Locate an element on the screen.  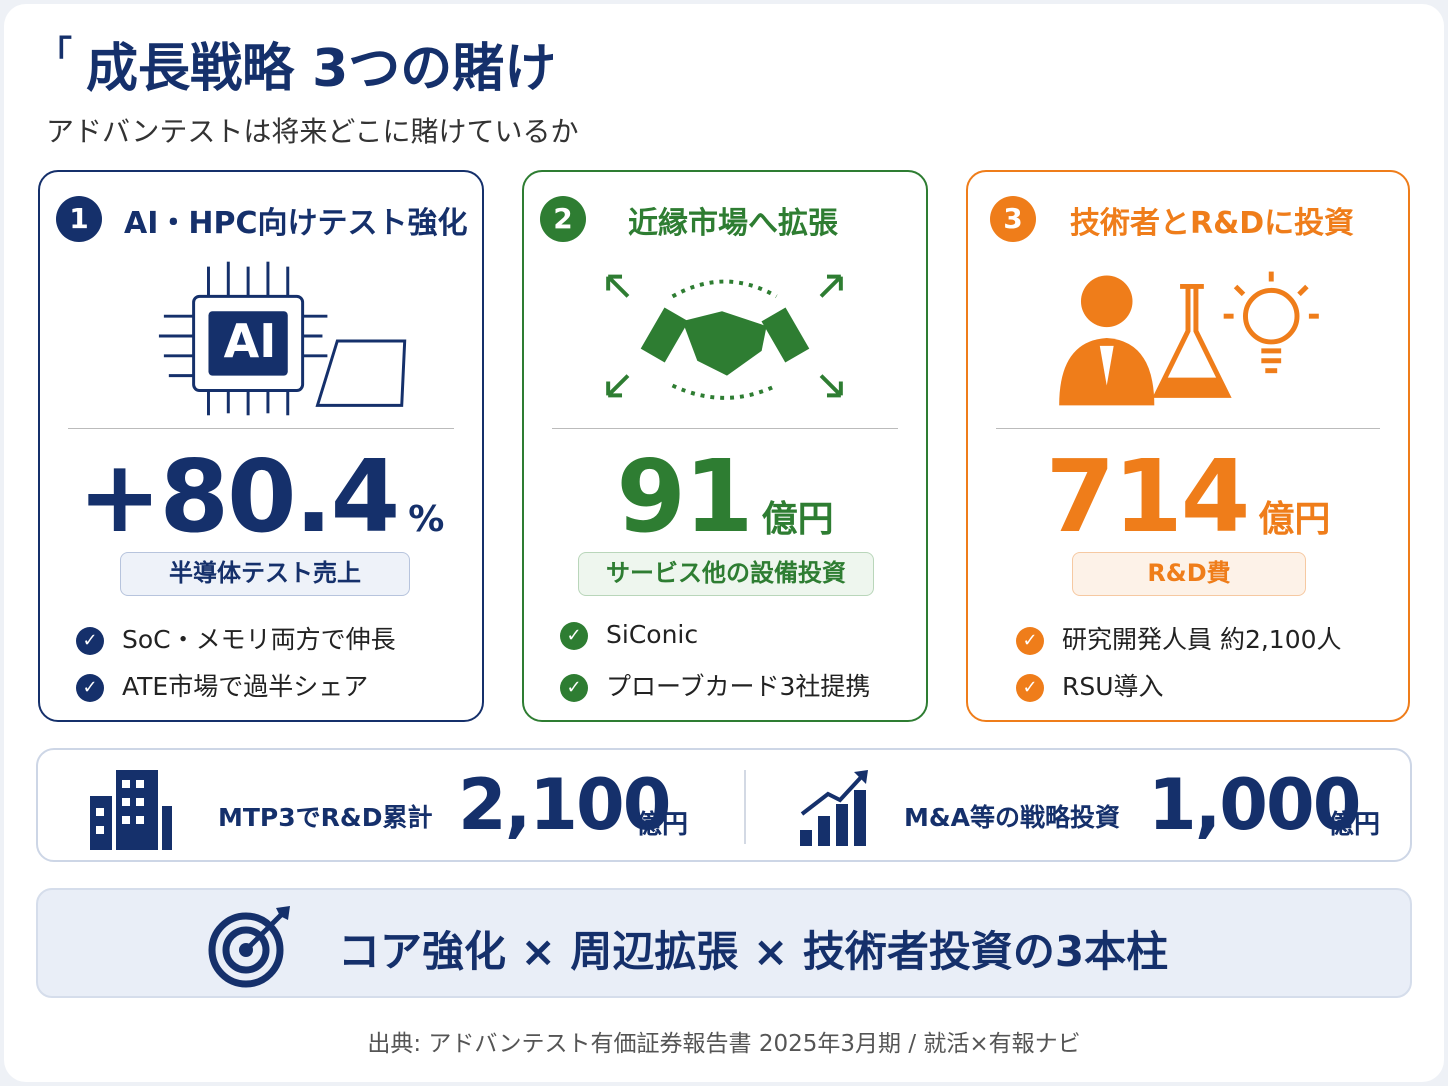
bullet: ✓ 研究開発人員 約2,100人 is located at coordinates (1179, 638).